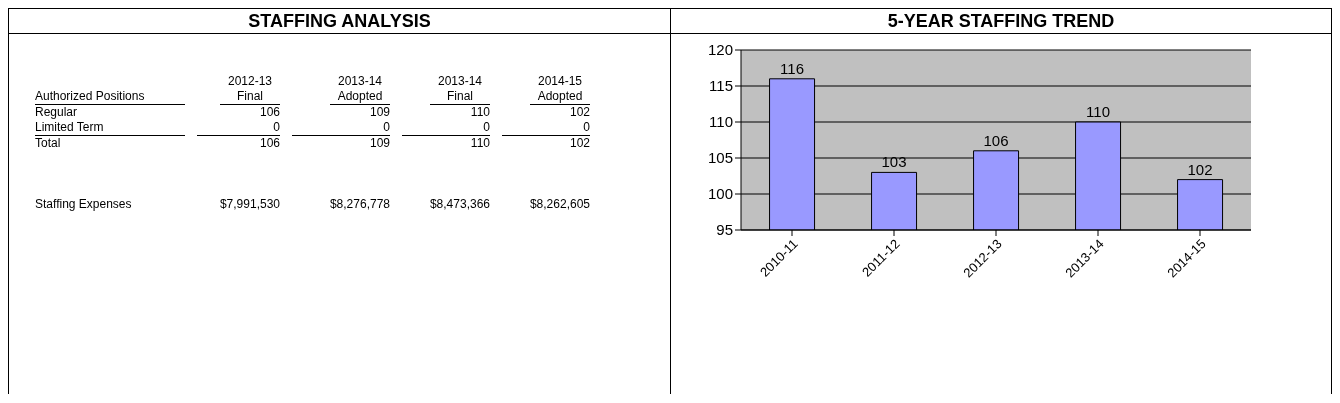 The height and width of the screenshot is (403, 1340). Describe the element at coordinates (110, 97) in the screenshot. I see `text: Authorized Positions` at that location.